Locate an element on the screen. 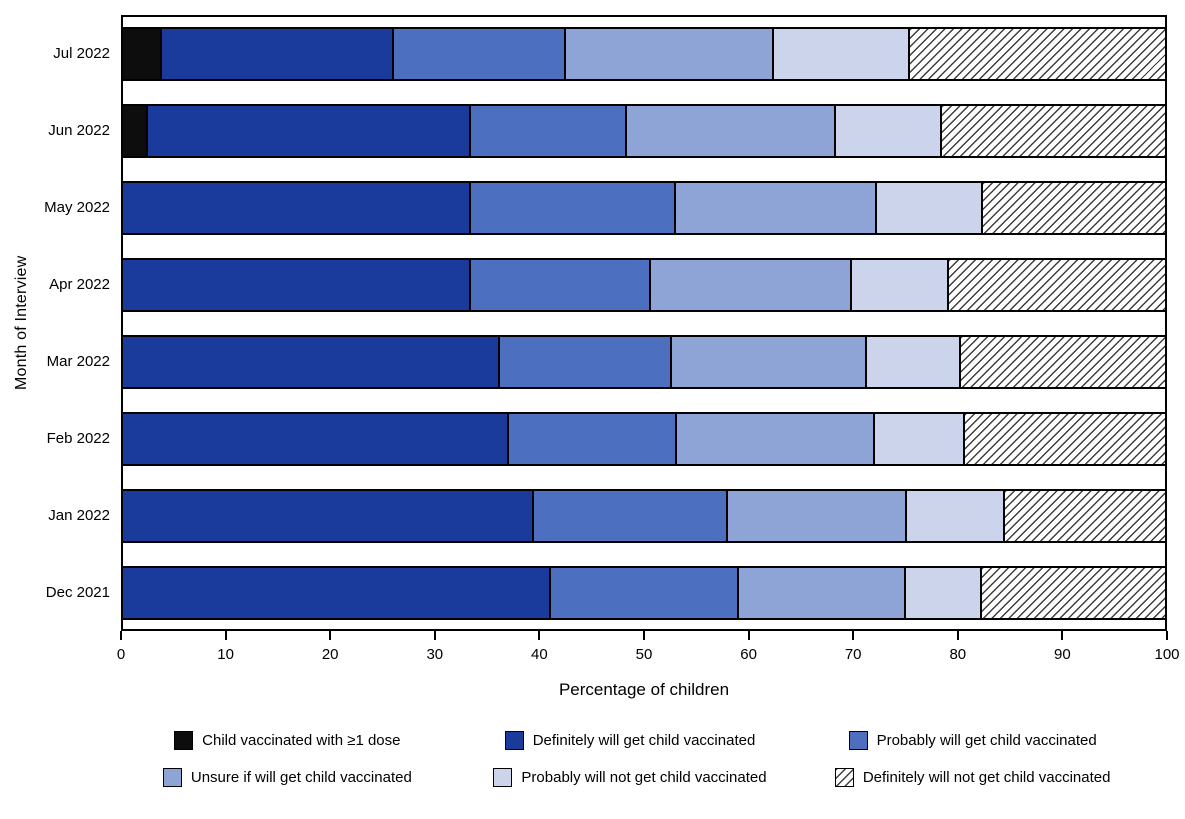 Image resolution: width=1185 pixels, height=819 pixels. x-axis-tick-label: 10 is located at coordinates (225, 654).